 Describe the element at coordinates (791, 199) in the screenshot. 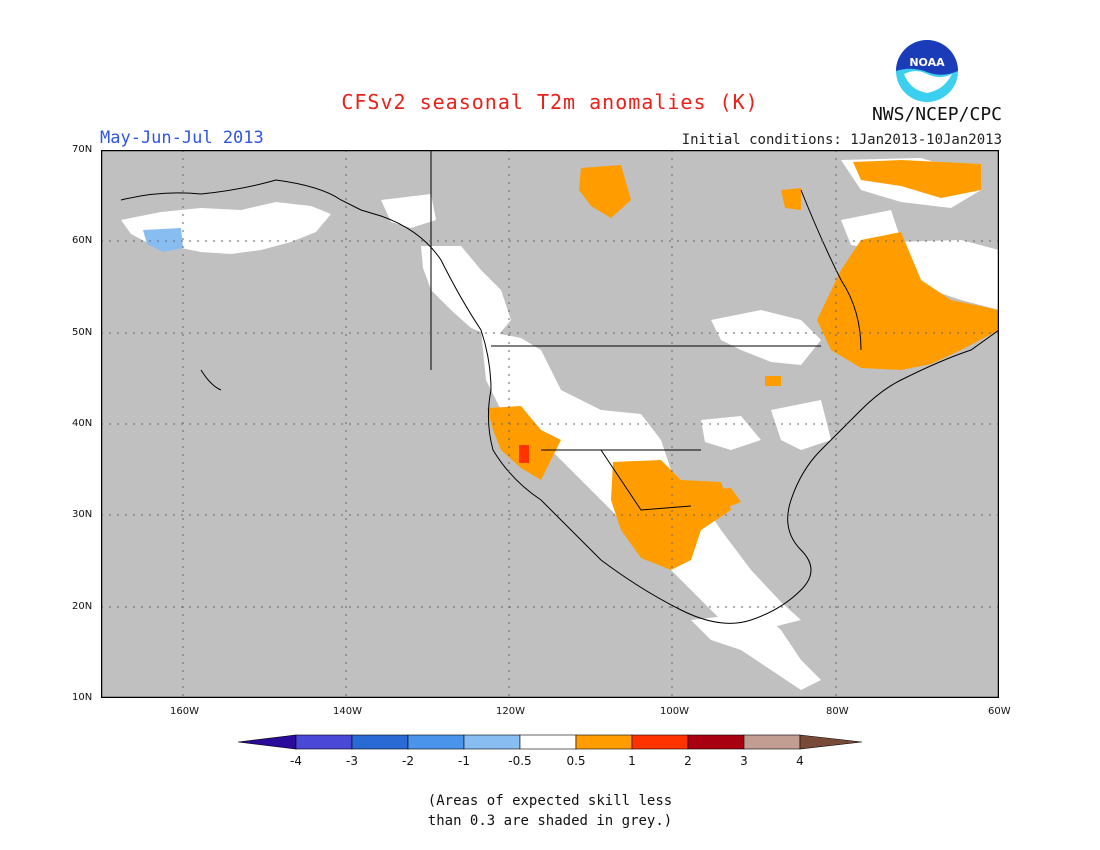

I see `region-baffin-orange` at that location.